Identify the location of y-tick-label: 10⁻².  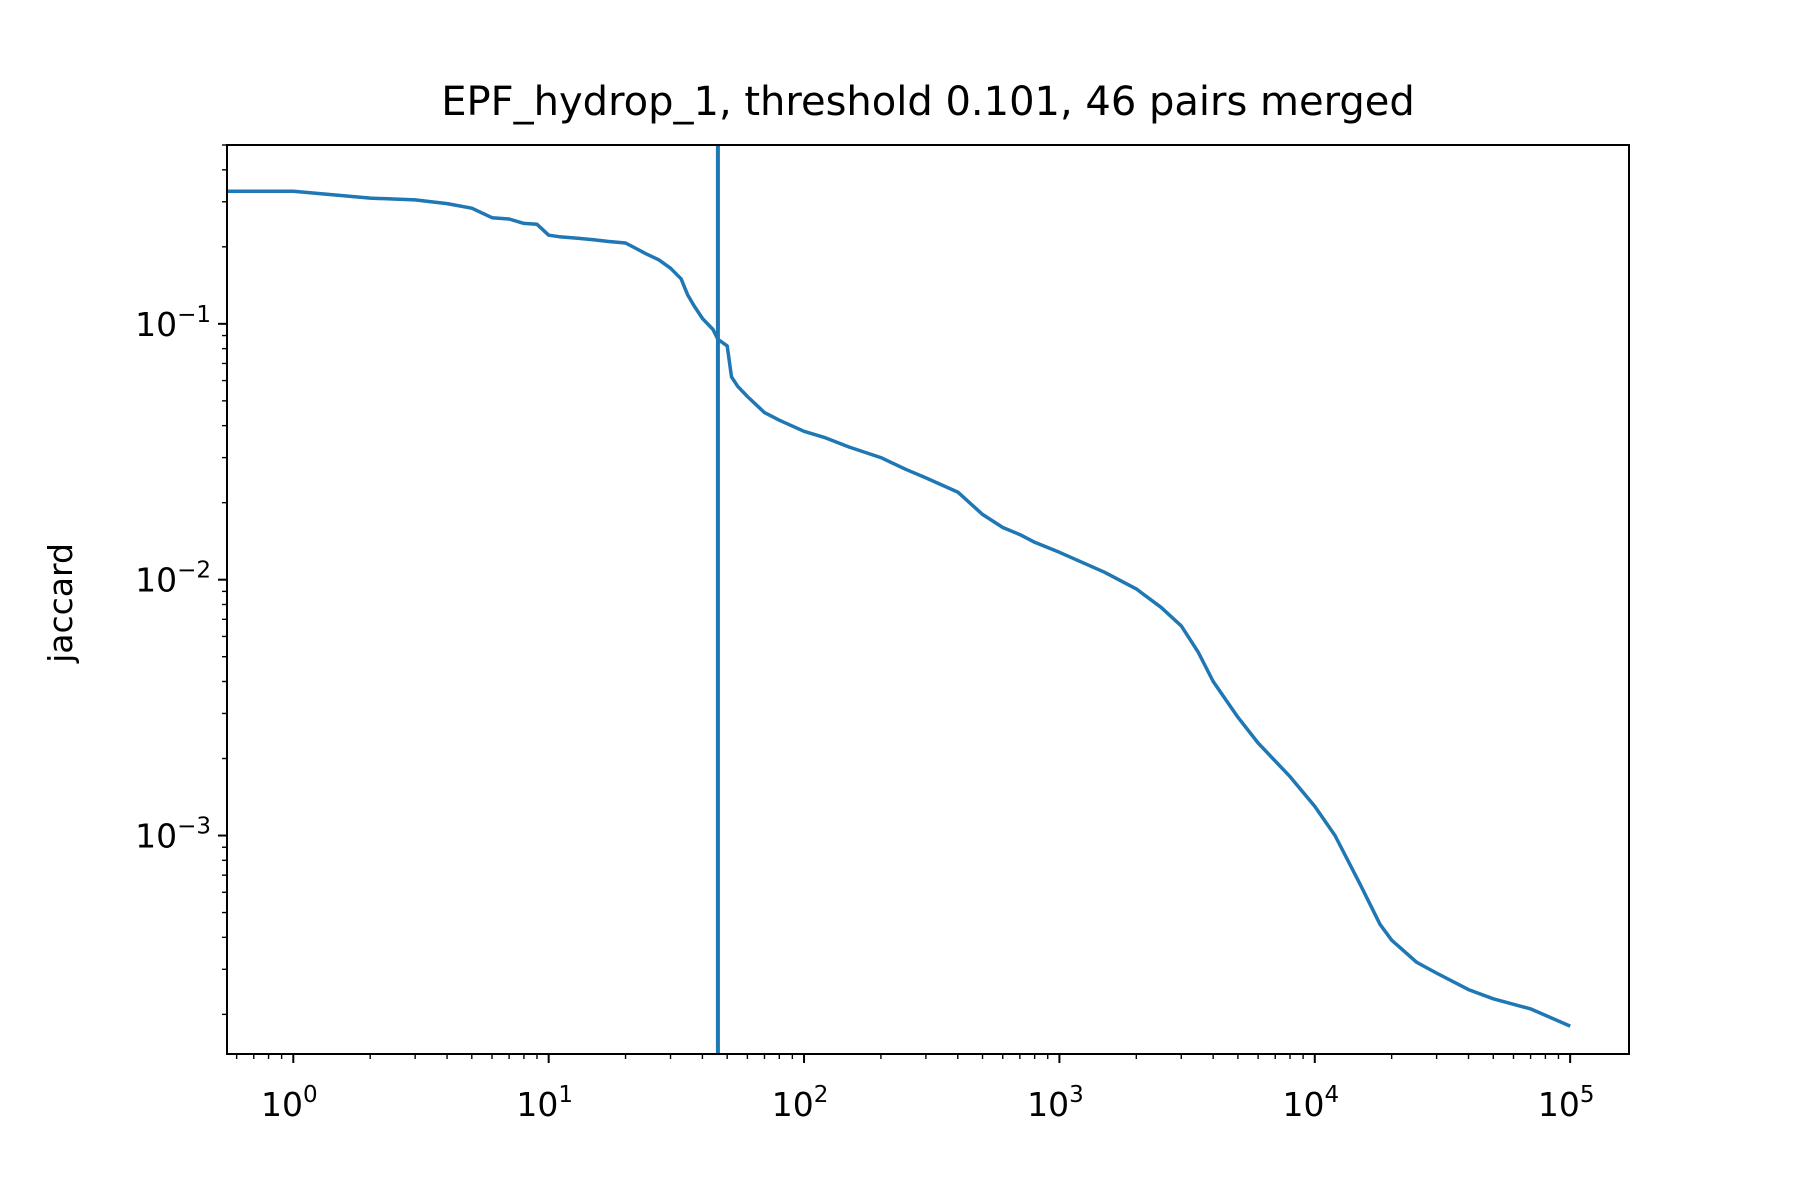
(173, 579).